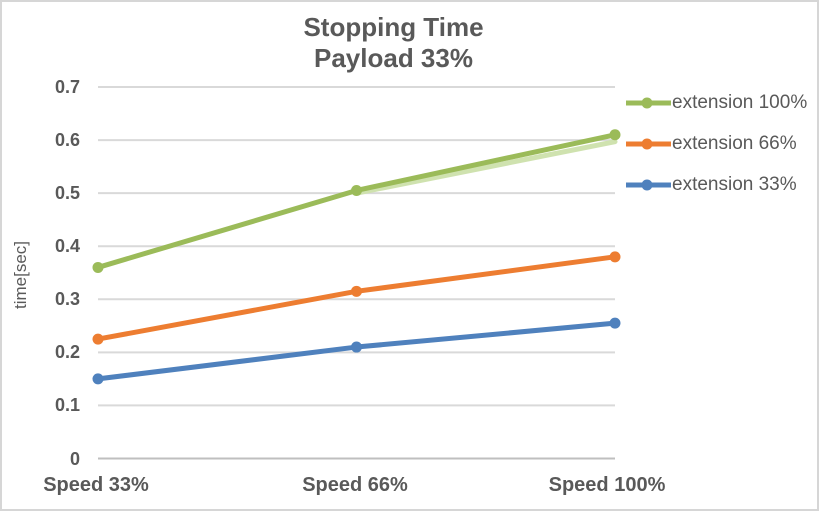 The image size is (819, 511). I want to click on y-tick-label: 0.3, so click(67, 299).